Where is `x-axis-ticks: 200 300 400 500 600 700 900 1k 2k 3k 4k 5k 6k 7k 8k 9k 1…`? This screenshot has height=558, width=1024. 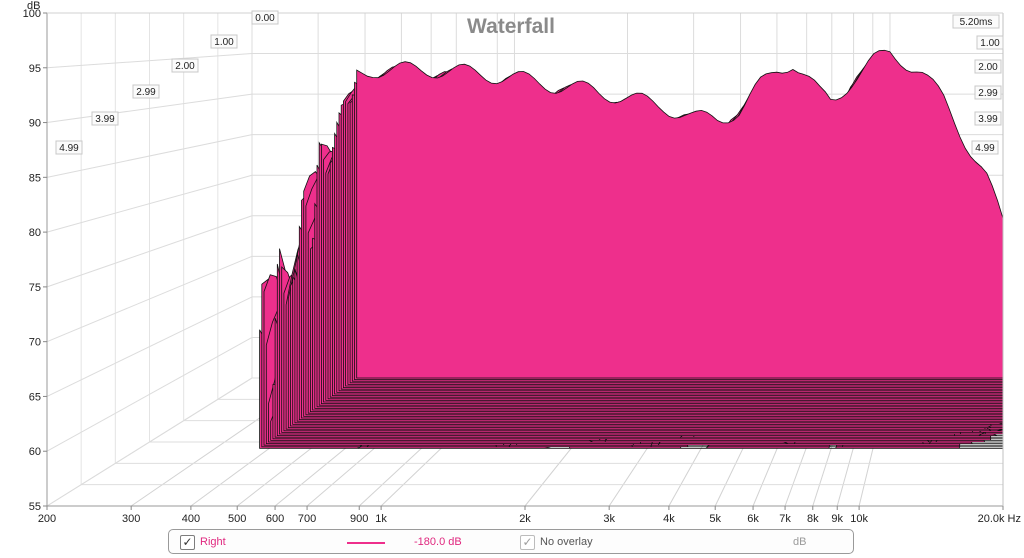
x-axis-ticks: 200 300 400 500 600 700 900 1k 2k 3k 4k 5k 6k 7k 8k 9k 1… is located at coordinates (529, 515).